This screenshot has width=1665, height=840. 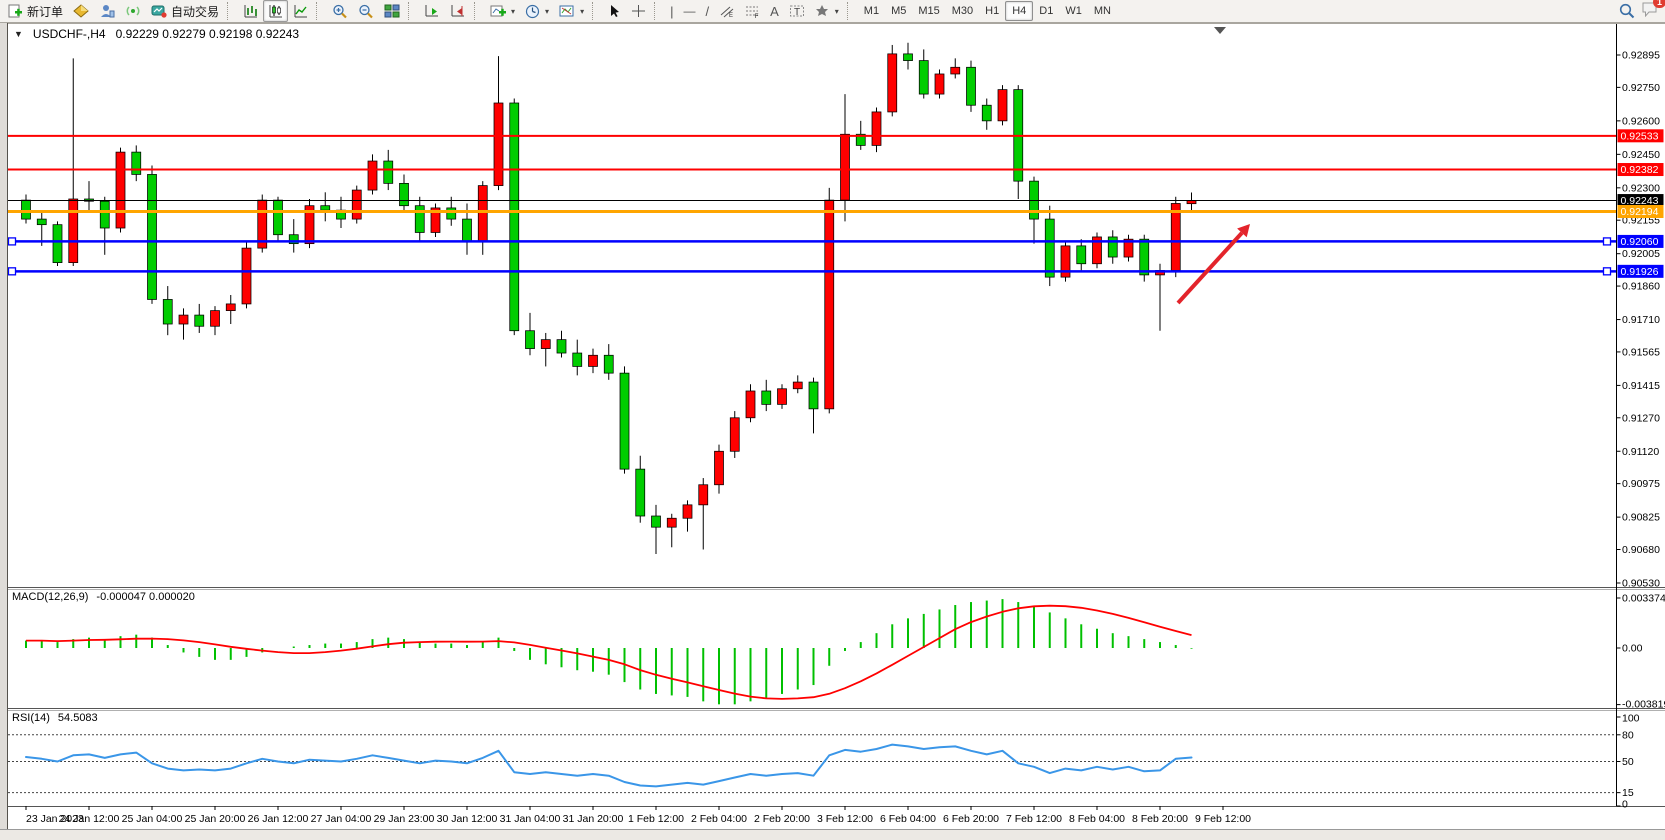 What do you see at coordinates (656, 819) in the screenshot?
I see `date-tick-label: 1 Feb 12:00` at bounding box center [656, 819].